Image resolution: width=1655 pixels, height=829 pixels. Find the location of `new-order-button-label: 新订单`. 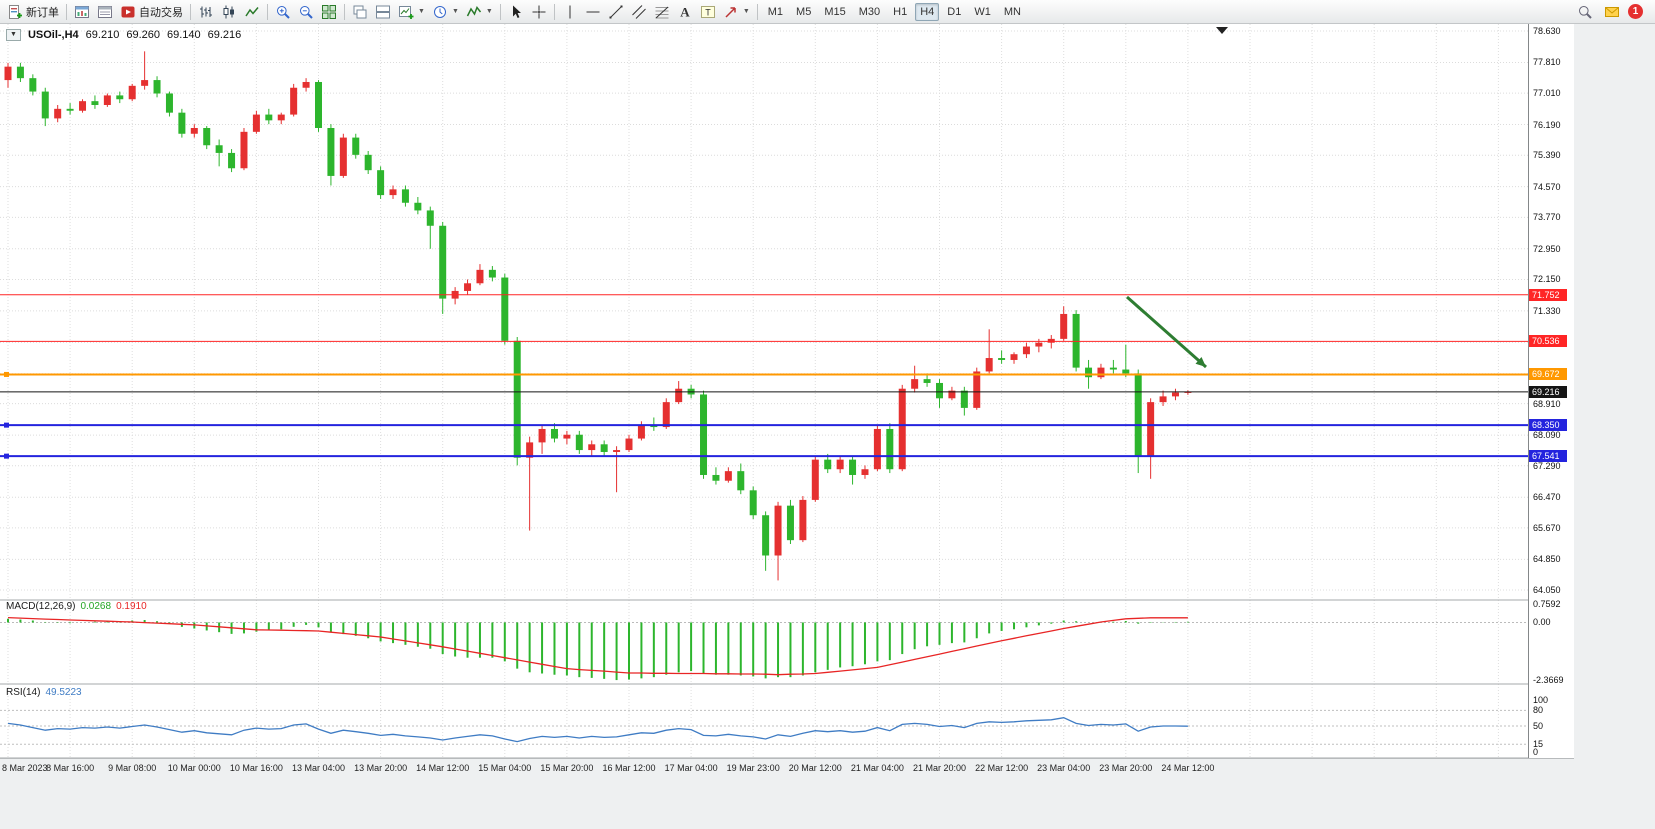

new-order-button-label: 新订单 is located at coordinates (42, 12).